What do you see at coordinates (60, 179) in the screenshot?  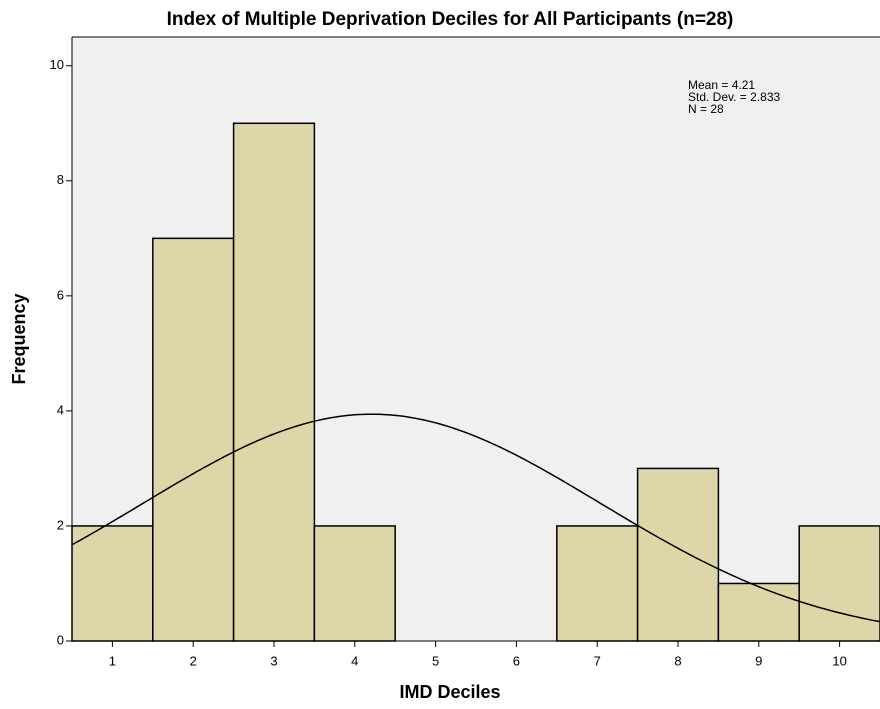 I see `y-tick-label: 8` at bounding box center [60, 179].